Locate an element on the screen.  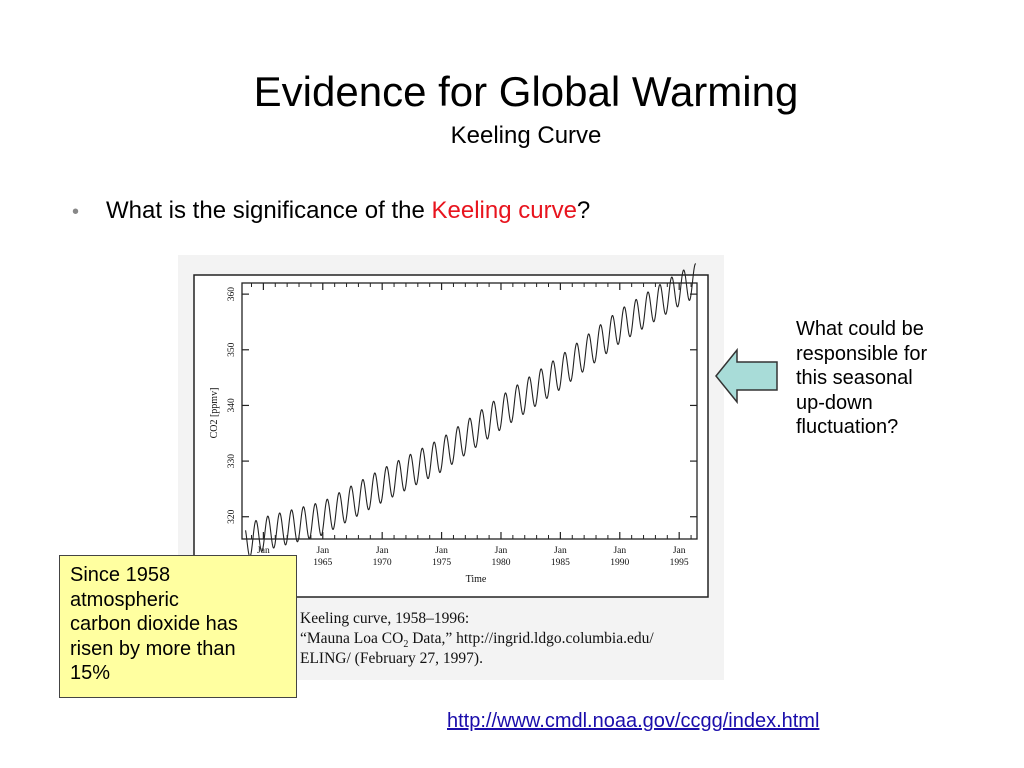
callout-line-2: atmospheric is located at coordinates (124, 599).